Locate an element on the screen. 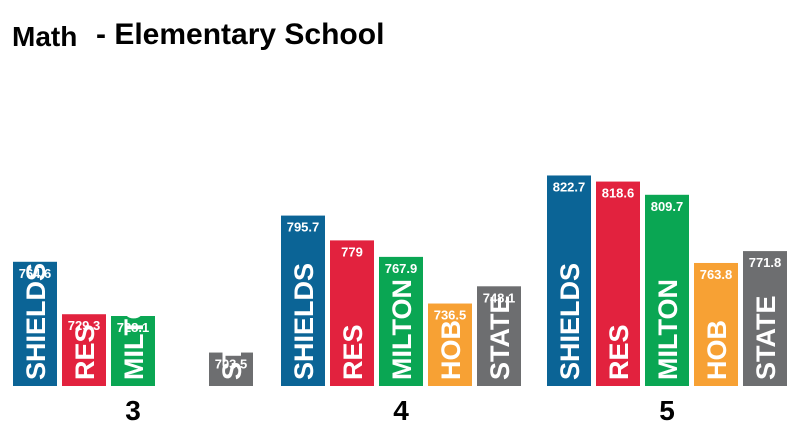 This screenshot has height=438, width=800. value-label: 818.6 is located at coordinates (618, 193).